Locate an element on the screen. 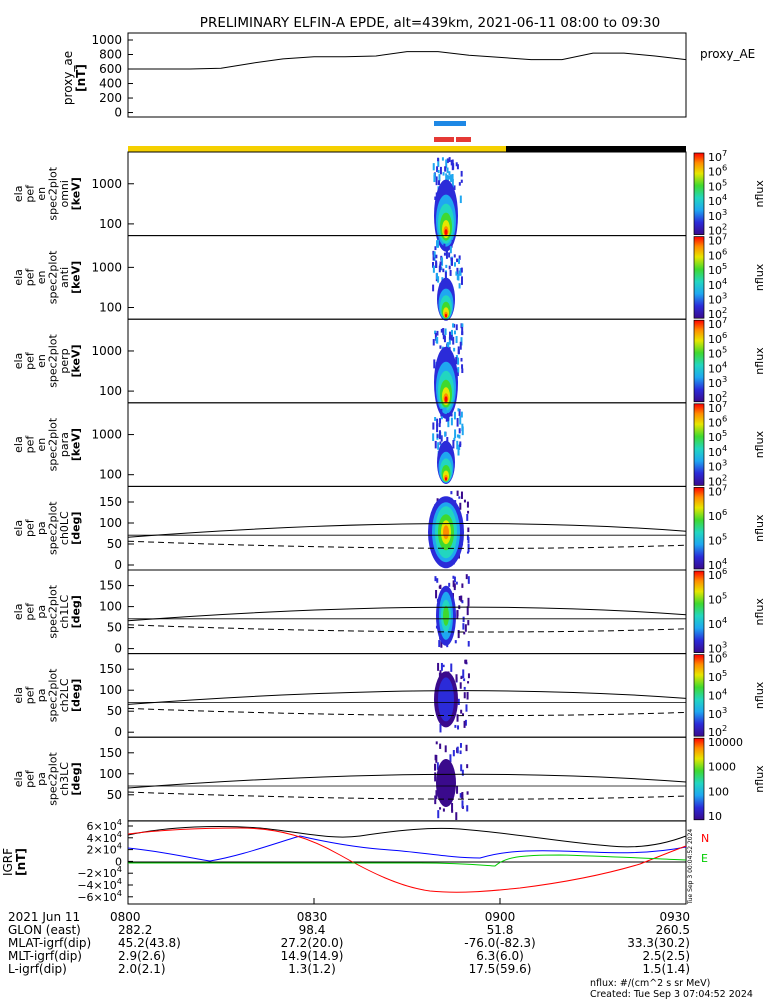 The width and height of the screenshot is (775, 1000). status-bar-yellow is located at coordinates (317, 149).